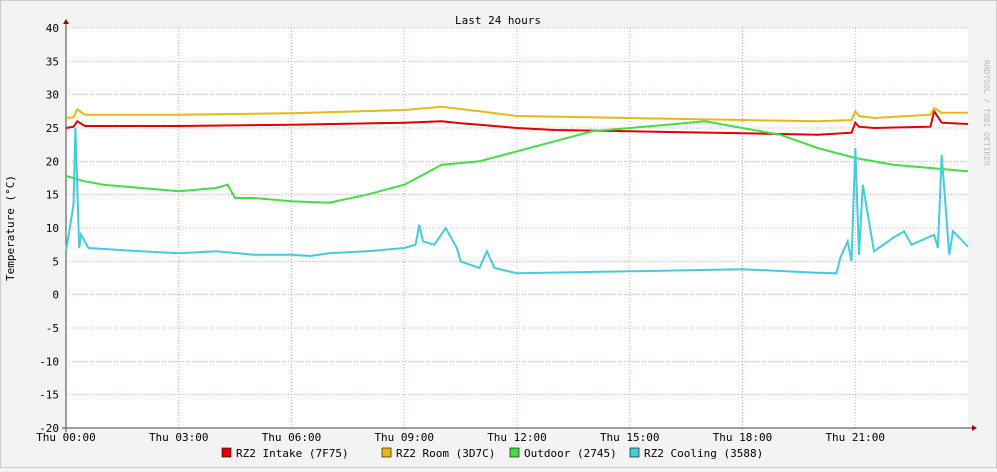  What do you see at coordinates (630, 437) in the screenshot?
I see `x-tick-label: Thu 15:00` at bounding box center [630, 437].